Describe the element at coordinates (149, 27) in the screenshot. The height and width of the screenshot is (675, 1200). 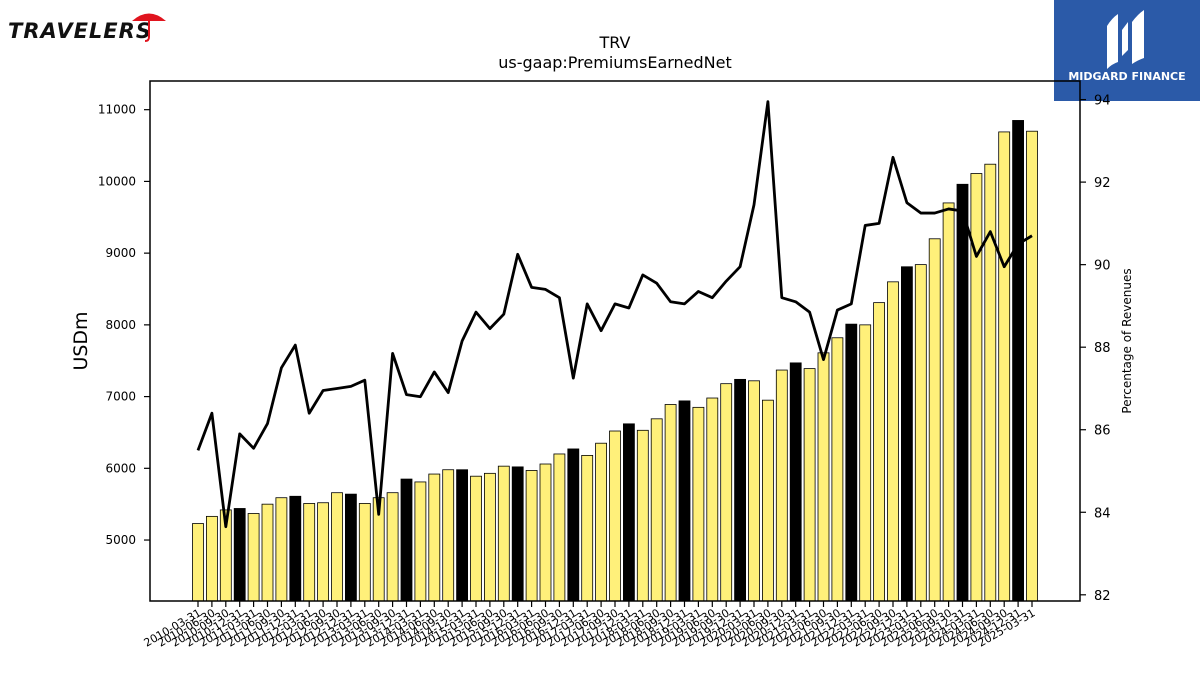
I see `umbrella-icon` at that location.